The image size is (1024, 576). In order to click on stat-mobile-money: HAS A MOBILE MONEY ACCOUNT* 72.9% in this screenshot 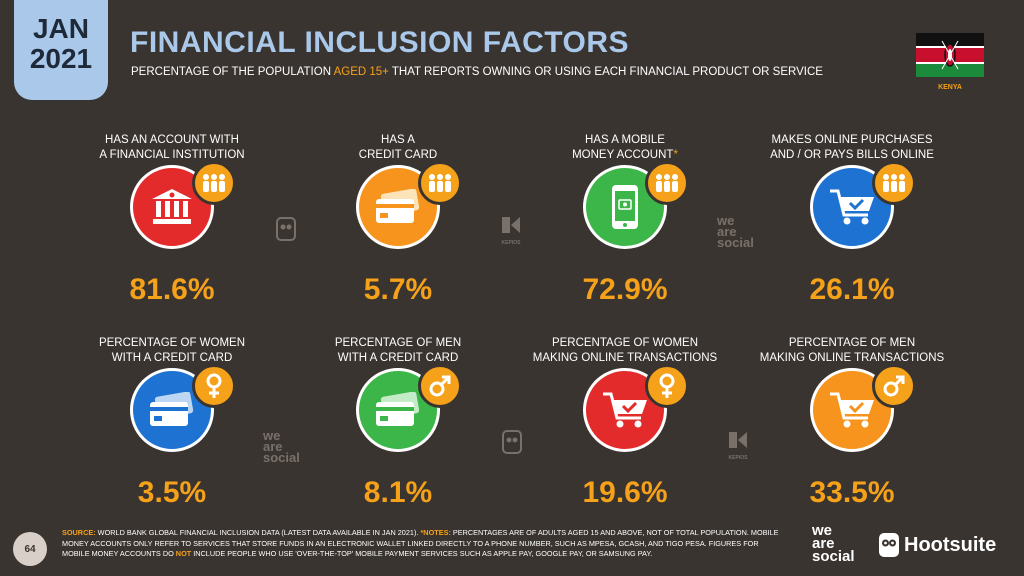, I will do `click(625, 220)`.